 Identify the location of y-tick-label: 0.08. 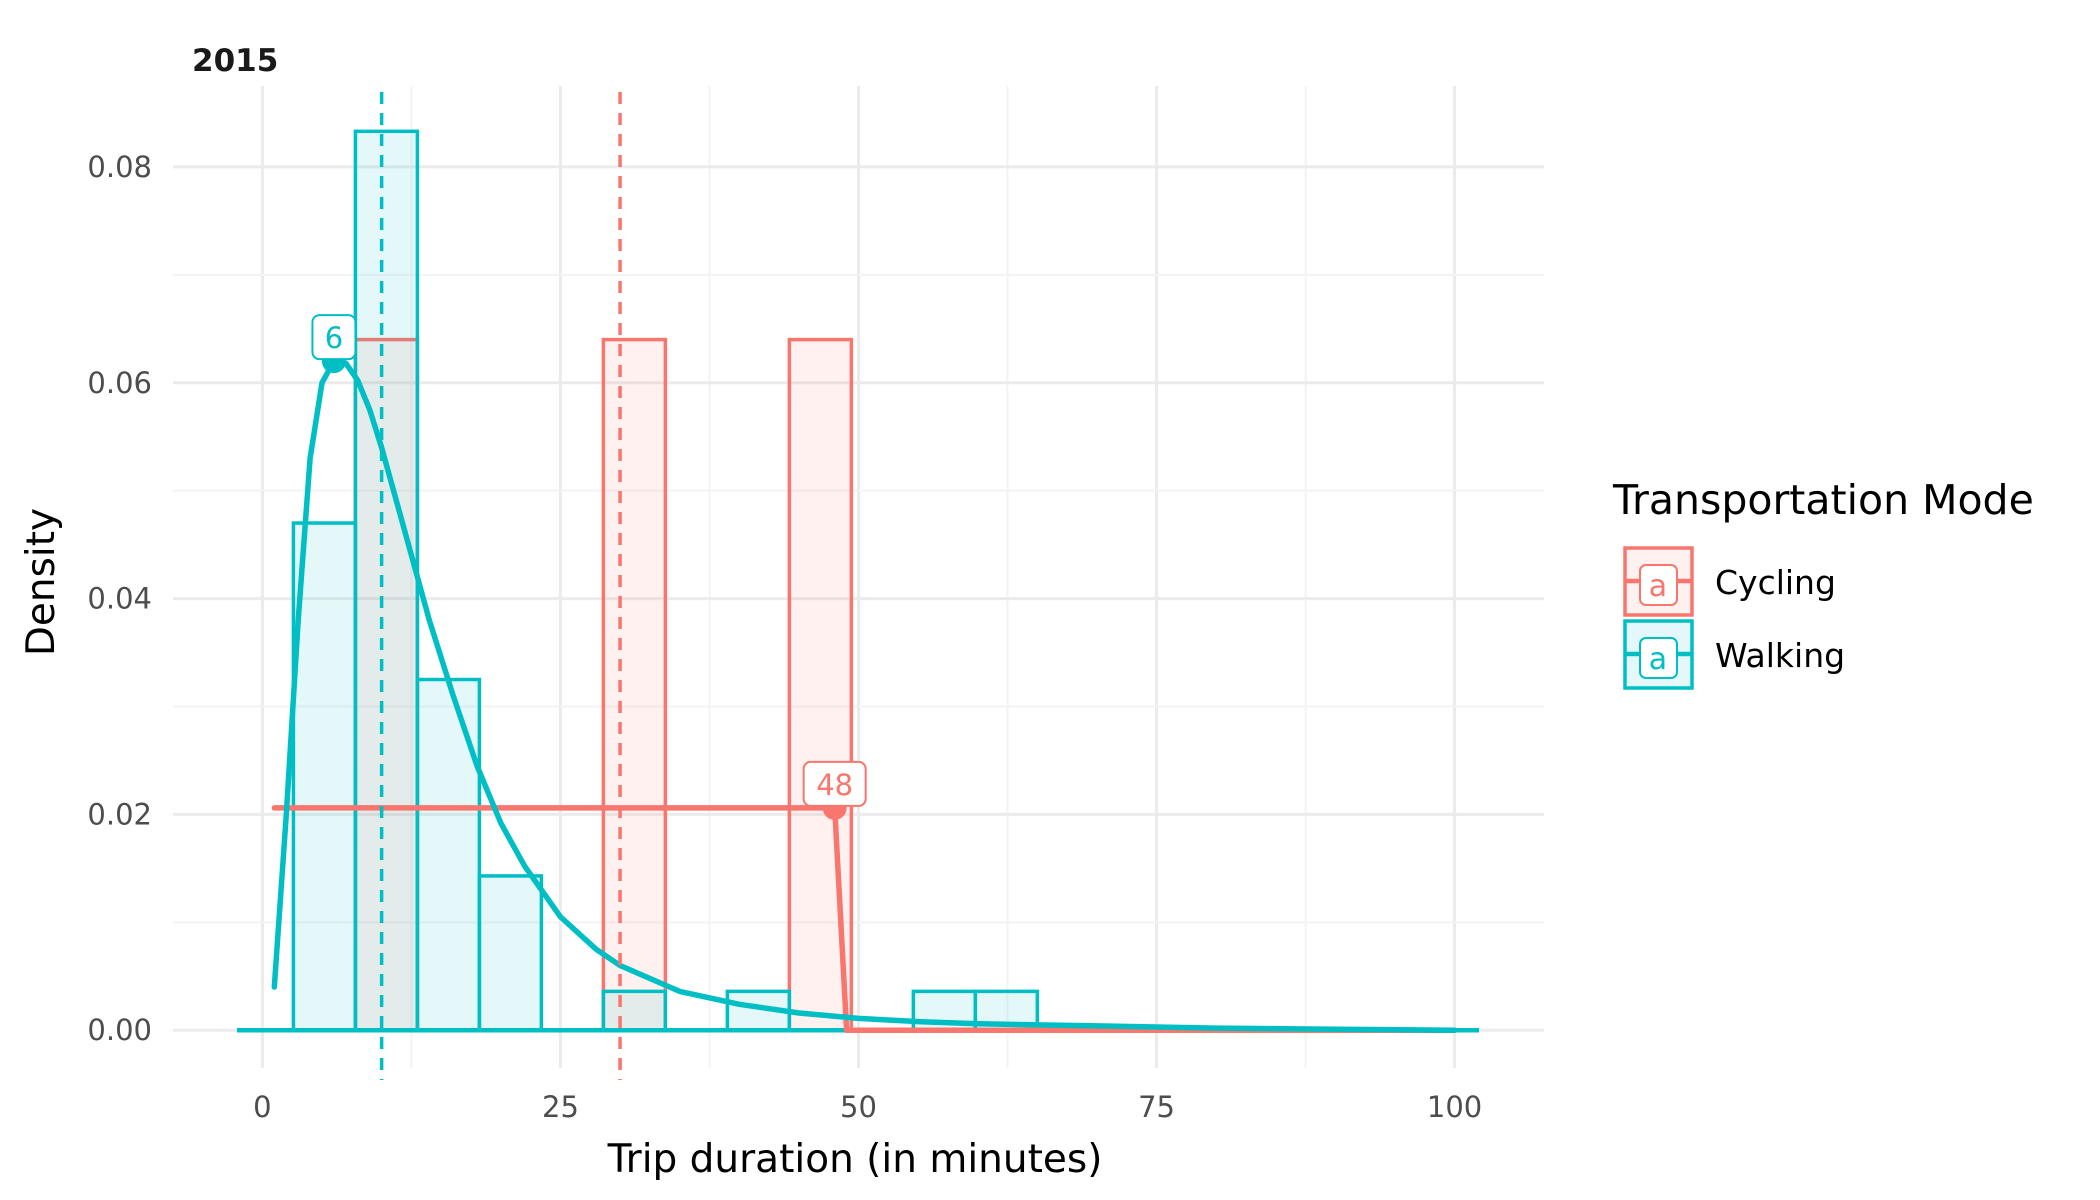
(119, 167).